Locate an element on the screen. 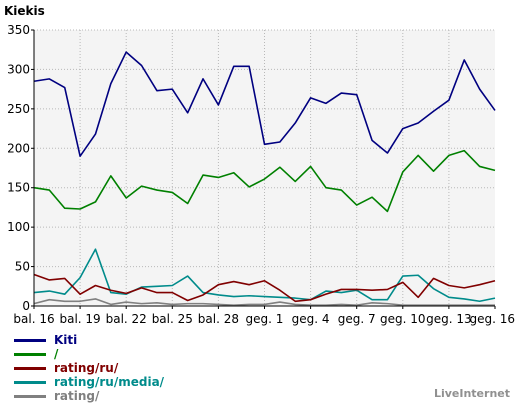 The height and width of the screenshot is (405, 520). legend-label-rating-ru-media: rating/ru/media/ is located at coordinates (109, 382).